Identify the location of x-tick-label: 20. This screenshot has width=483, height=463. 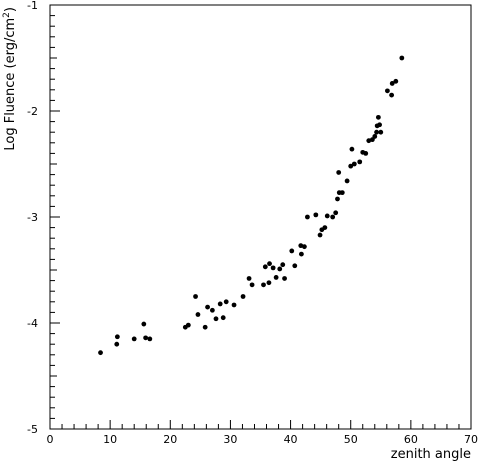
(170, 439).